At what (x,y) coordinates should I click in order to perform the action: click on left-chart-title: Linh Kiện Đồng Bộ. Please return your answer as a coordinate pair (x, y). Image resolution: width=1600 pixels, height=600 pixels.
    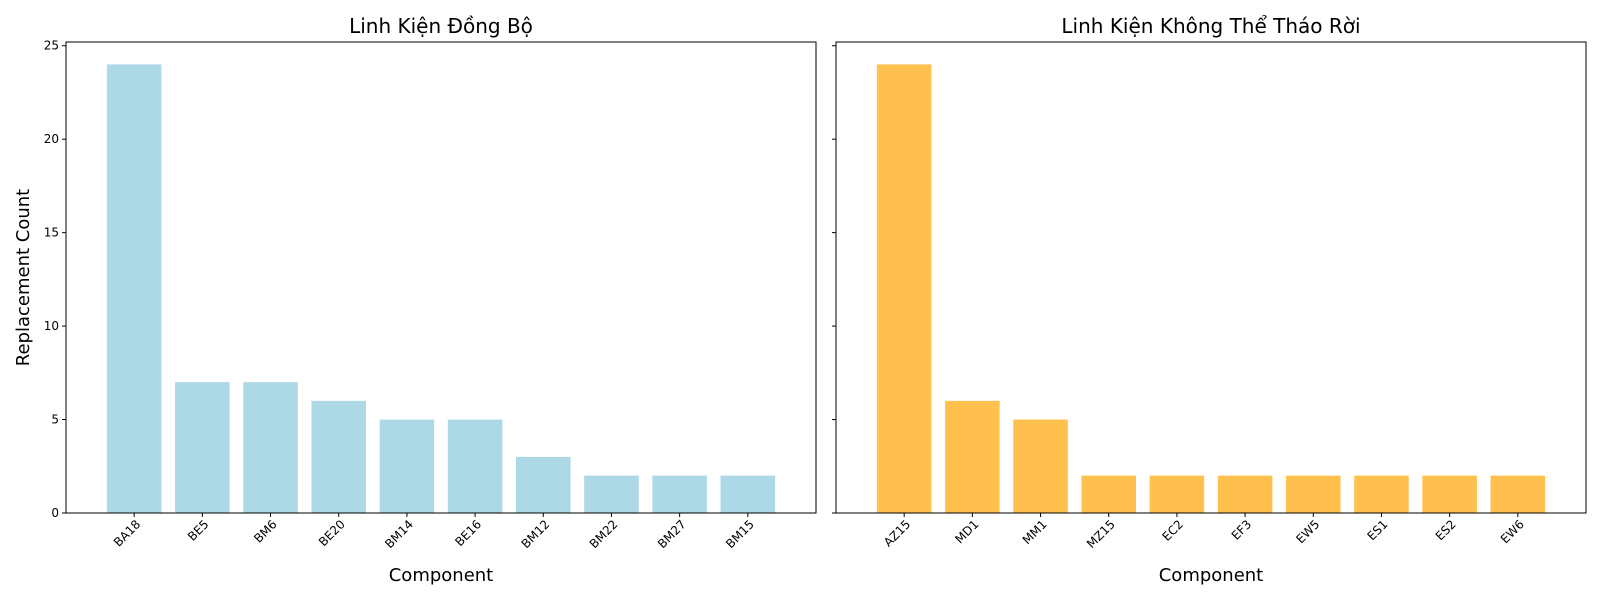
    Looking at the image, I should click on (441, 26).